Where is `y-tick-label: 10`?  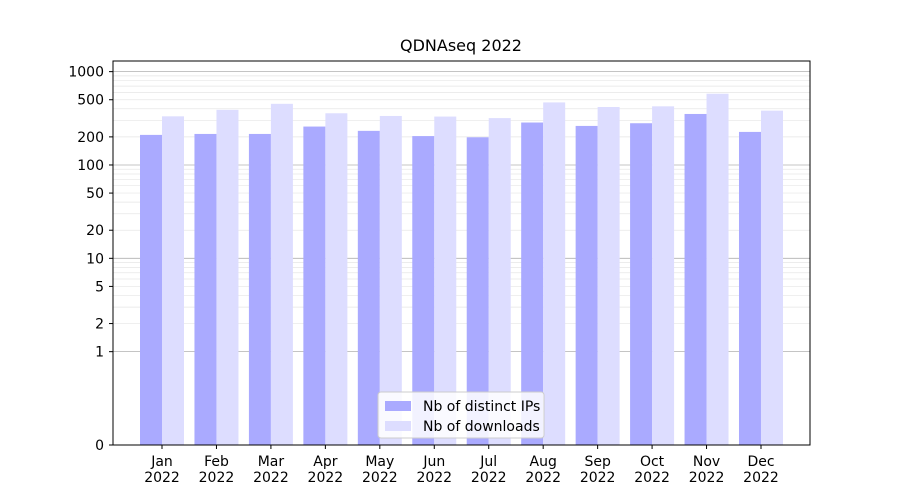 y-tick-label: 10 is located at coordinates (95, 259).